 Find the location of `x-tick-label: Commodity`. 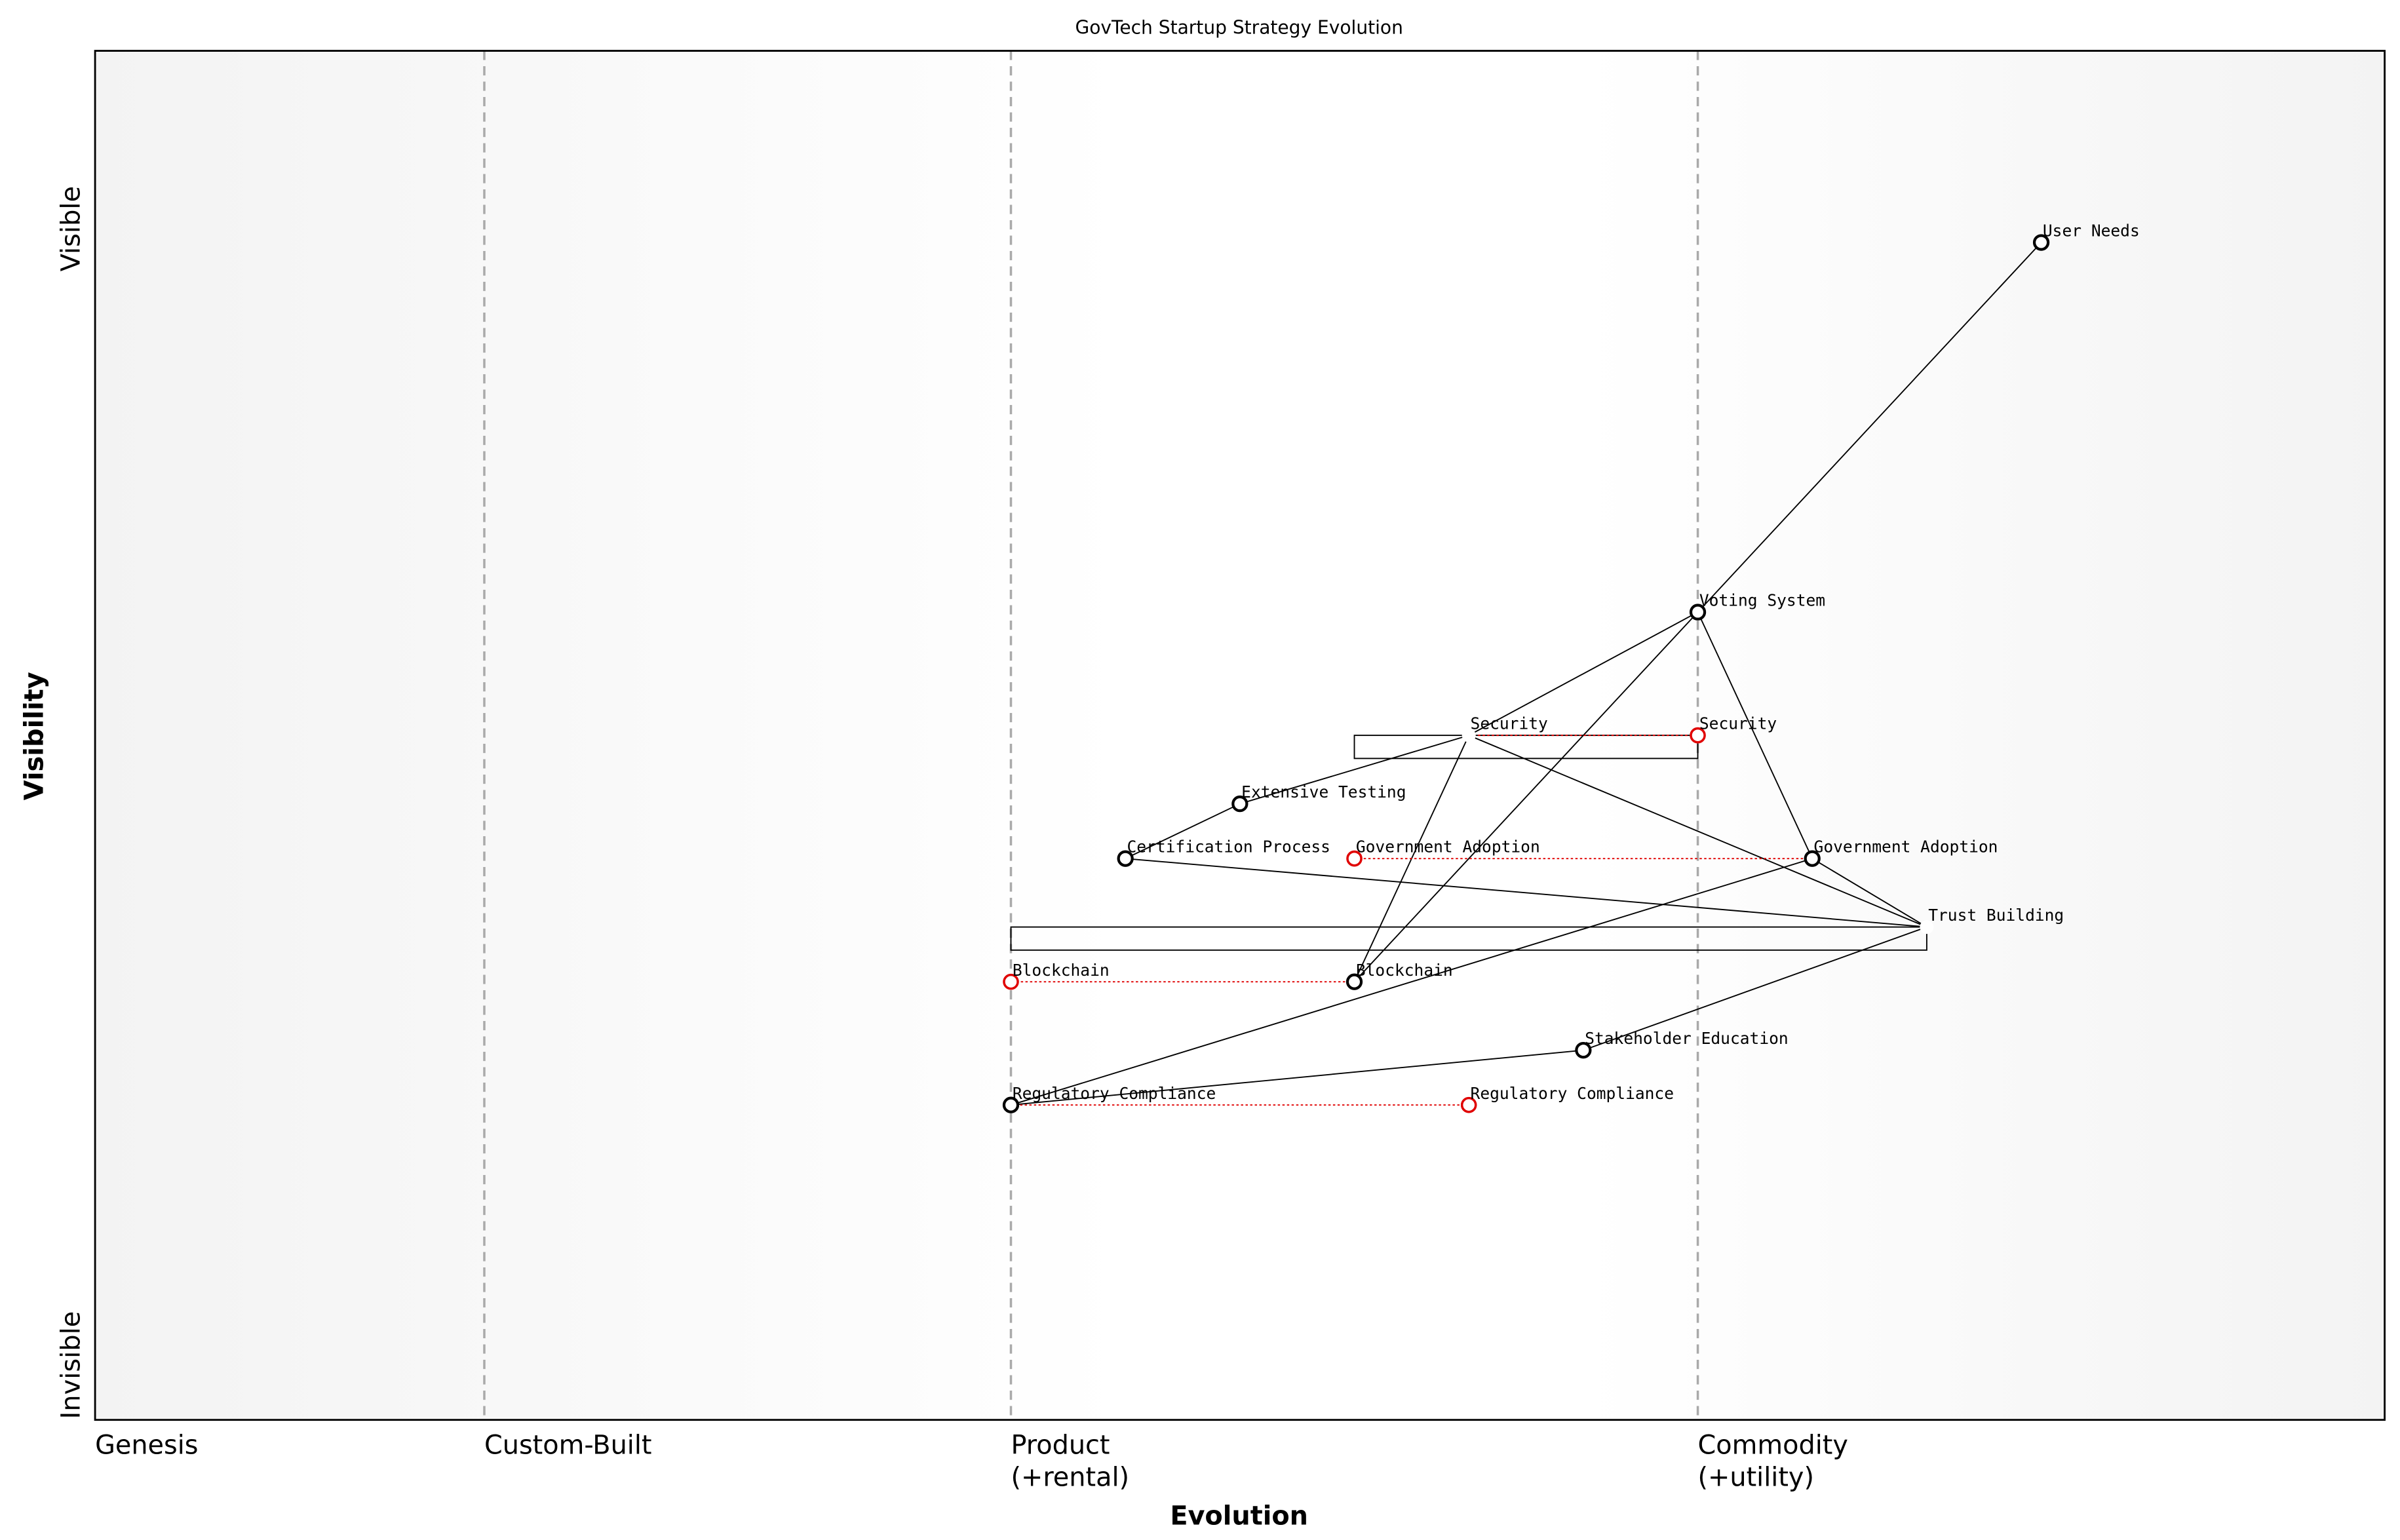

x-tick-label: Commodity is located at coordinates (1773, 1445).